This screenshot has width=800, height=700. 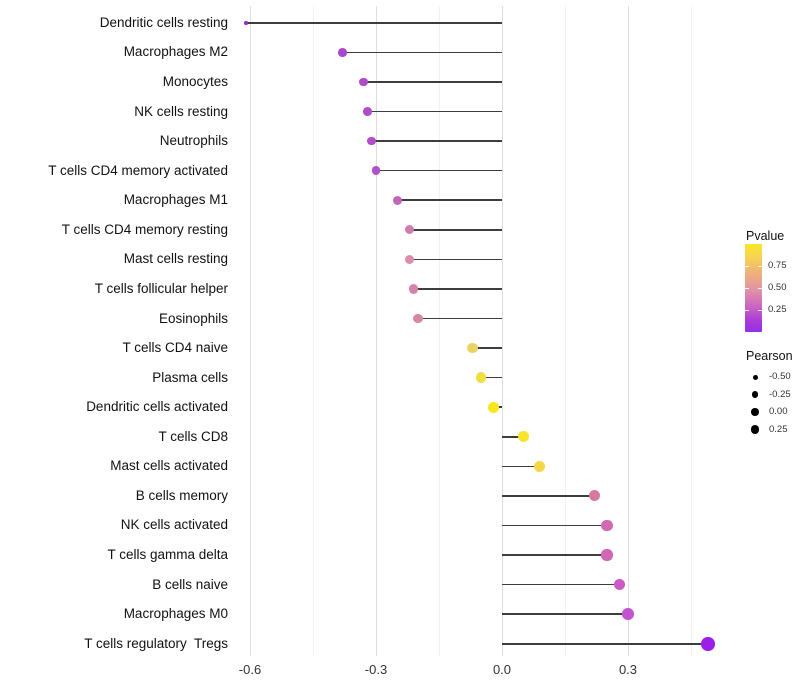 What do you see at coordinates (250, 669) in the screenshot?
I see `x-axis-tick-label: -0.6` at bounding box center [250, 669].